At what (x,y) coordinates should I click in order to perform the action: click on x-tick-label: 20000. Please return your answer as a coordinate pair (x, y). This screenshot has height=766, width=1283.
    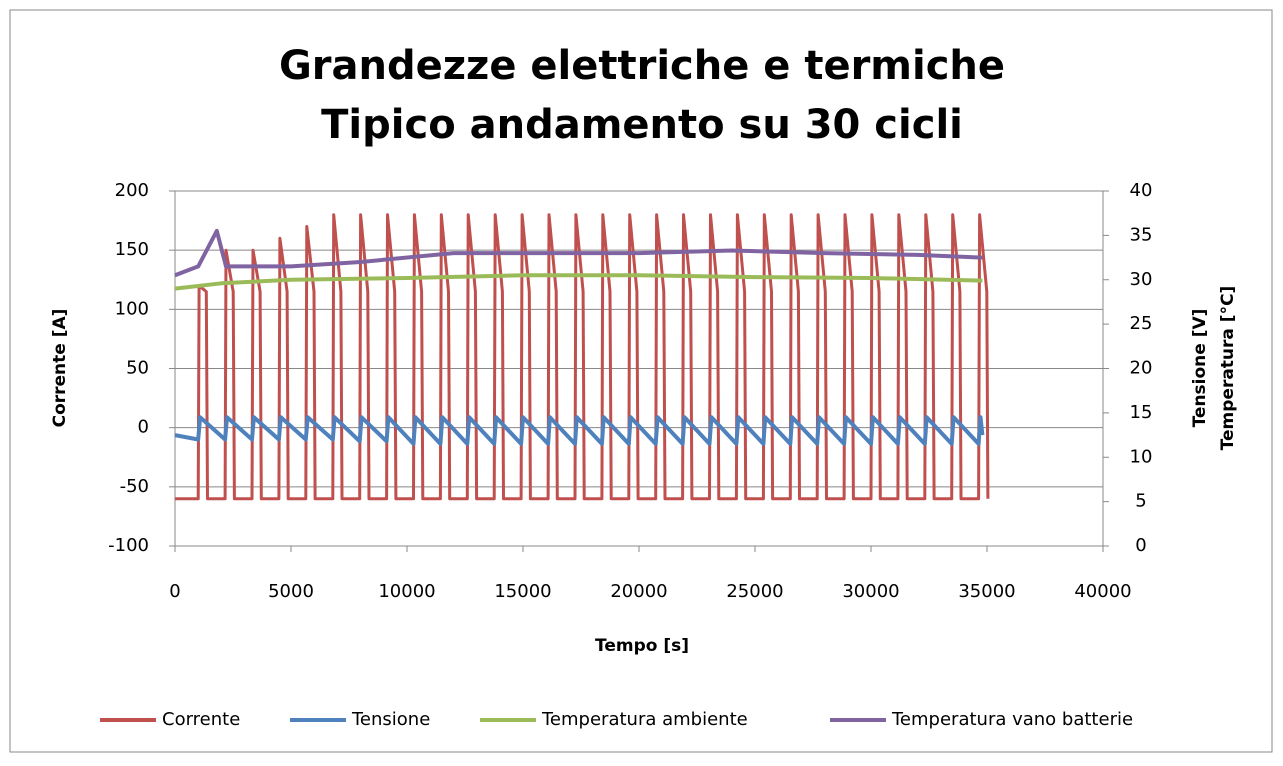
    Looking at the image, I should click on (638, 591).